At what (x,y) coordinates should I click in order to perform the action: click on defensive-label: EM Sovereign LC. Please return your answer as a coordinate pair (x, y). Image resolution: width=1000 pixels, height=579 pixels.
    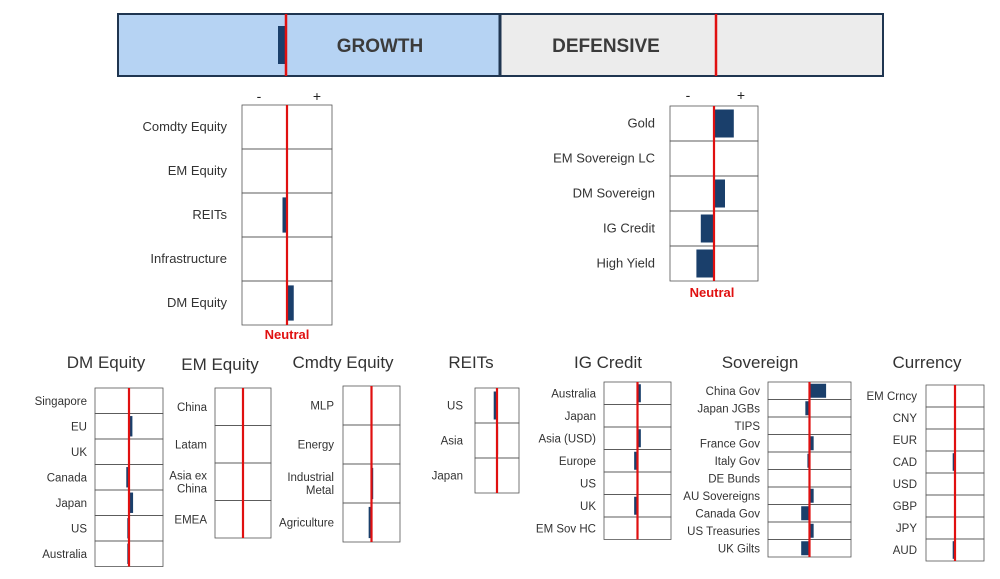
    Looking at the image, I should click on (604, 158).